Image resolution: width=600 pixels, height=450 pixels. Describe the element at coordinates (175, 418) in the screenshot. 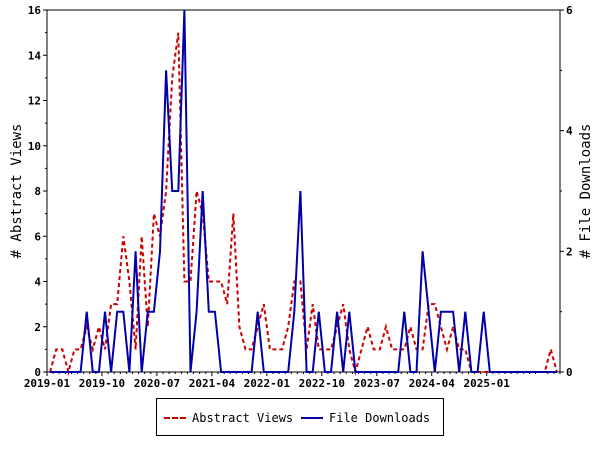

I see `legend-swatch-abstract-views` at that location.